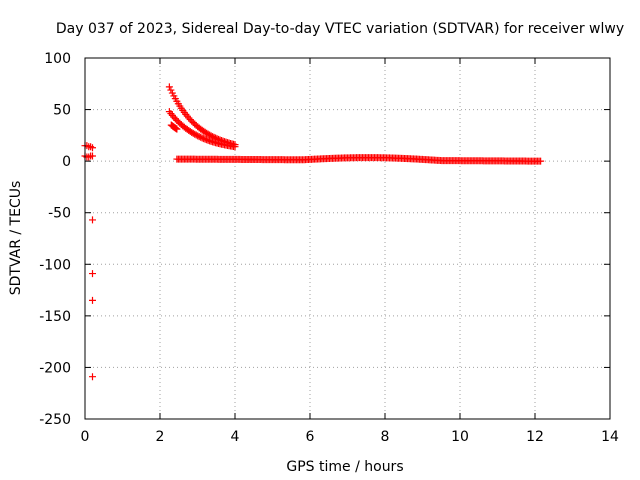 Image resolution: width=640 pixels, height=480 pixels. I want to click on band-point-short-lower, so click(177, 129).